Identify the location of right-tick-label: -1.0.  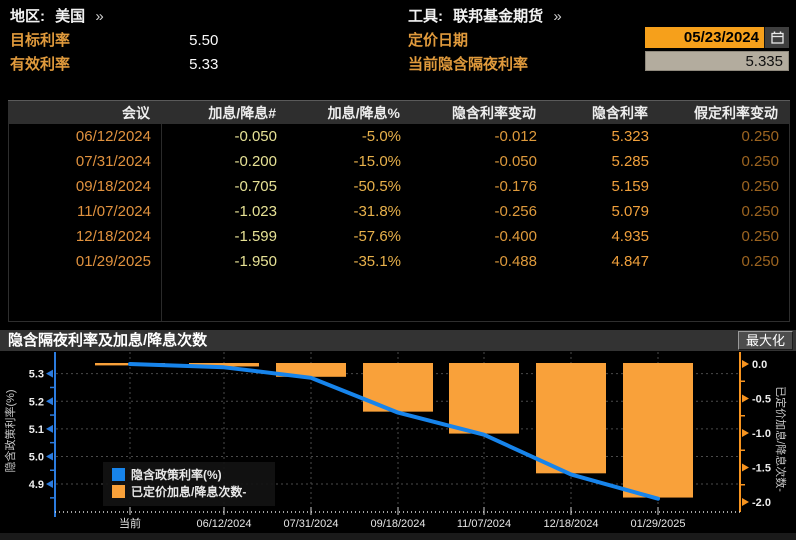
(761, 434).